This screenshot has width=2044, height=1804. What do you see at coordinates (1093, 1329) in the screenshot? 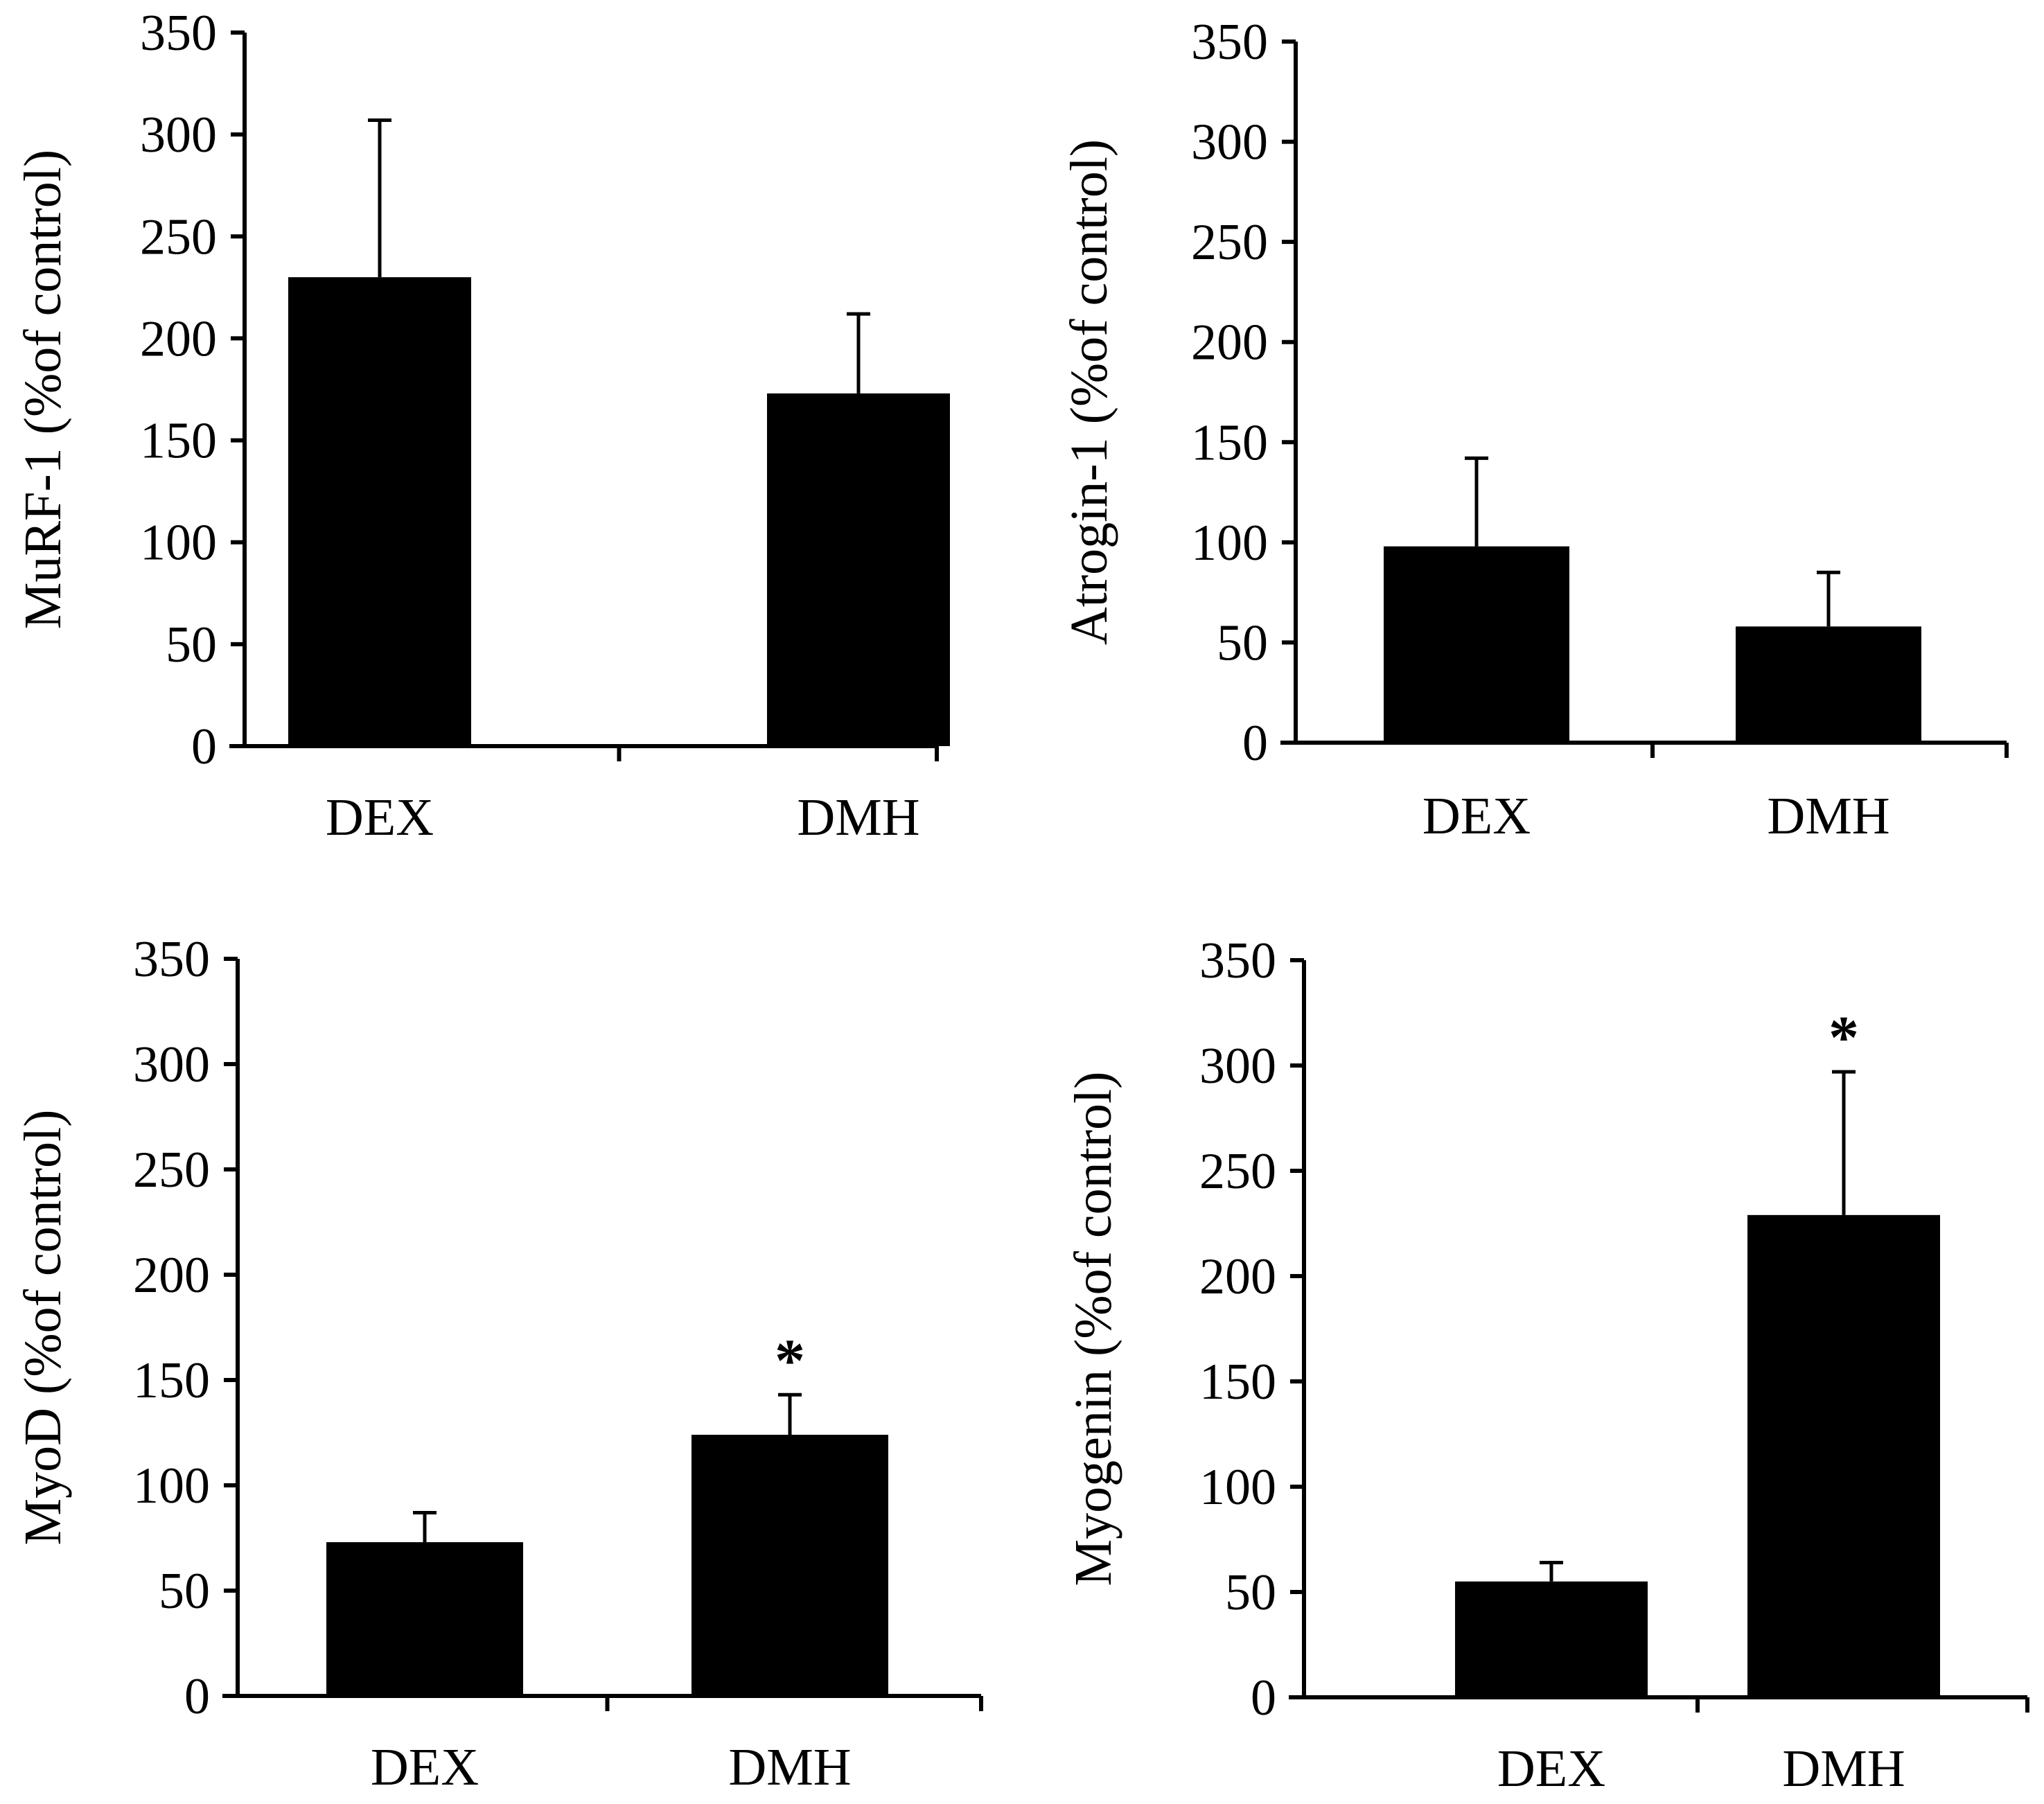
I see `y-axis-title: Myogenin (%of control)` at bounding box center [1093, 1329].